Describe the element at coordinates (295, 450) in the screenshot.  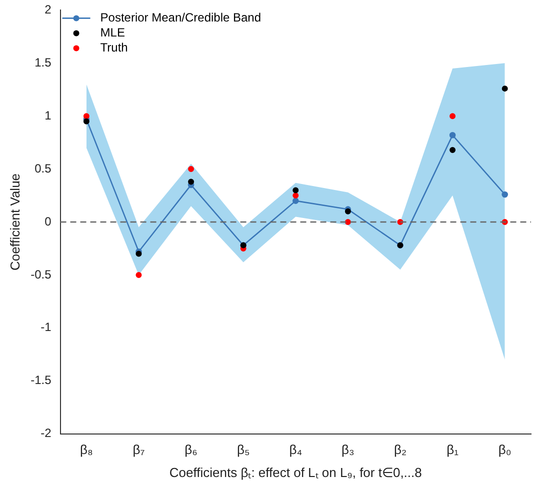
I see `x-tick-label: β₄` at that location.